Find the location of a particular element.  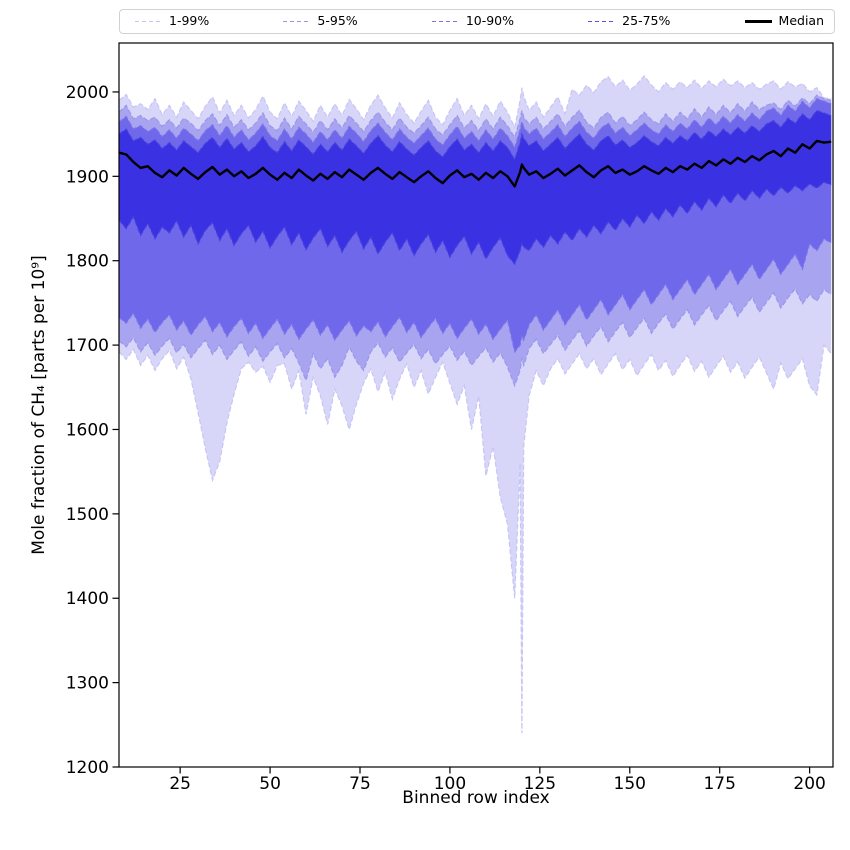

legend-label: 10-90% is located at coordinates (490, 21).